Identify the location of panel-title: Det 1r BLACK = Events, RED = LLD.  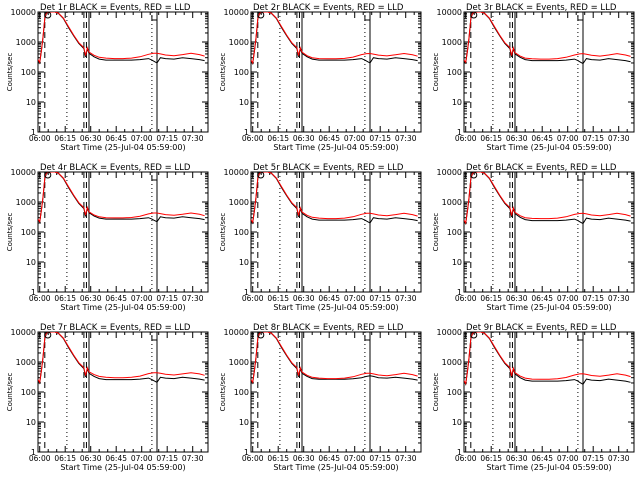
(115, 8).